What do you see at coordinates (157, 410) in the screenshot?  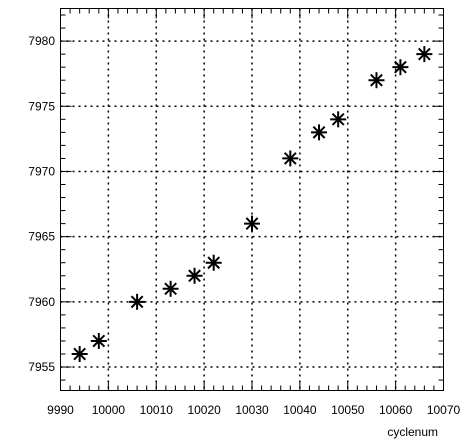 I see `x-tick-label: 10010` at bounding box center [157, 410].